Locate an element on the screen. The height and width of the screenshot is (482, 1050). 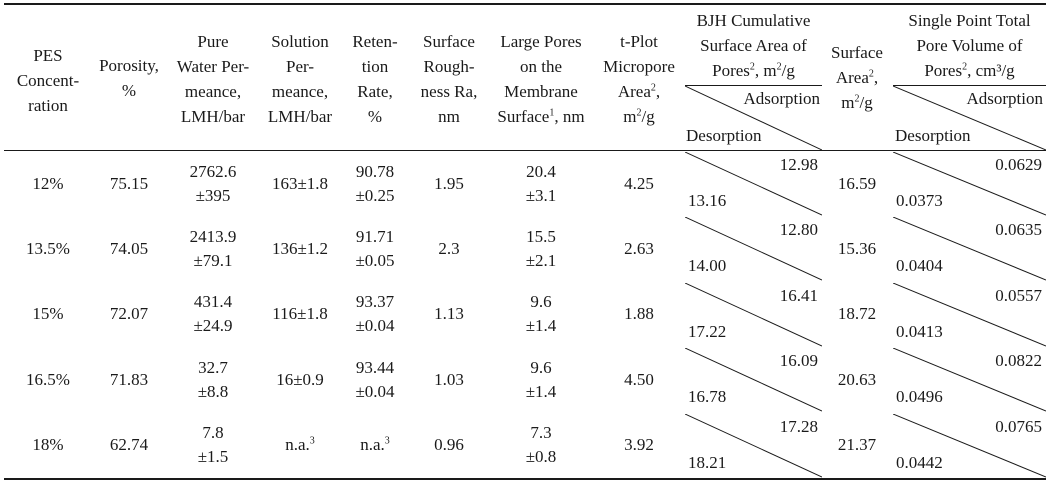
header-tplot: t-Plot Micropore Area2, m2/g is located at coordinates (639, 79).